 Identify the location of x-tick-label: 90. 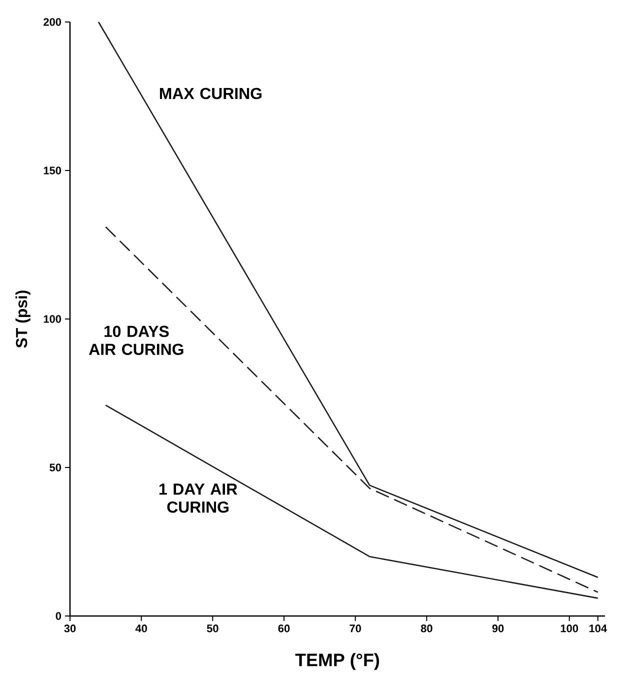
(498, 628).